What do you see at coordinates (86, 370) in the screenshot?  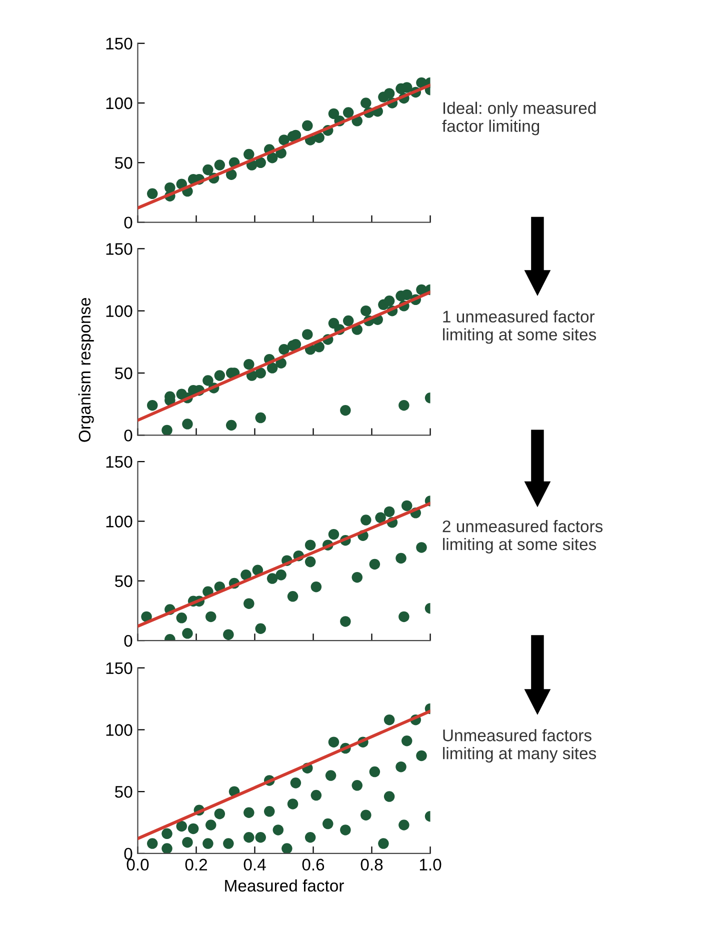 I see `y-axis-title: Organism response` at bounding box center [86, 370].